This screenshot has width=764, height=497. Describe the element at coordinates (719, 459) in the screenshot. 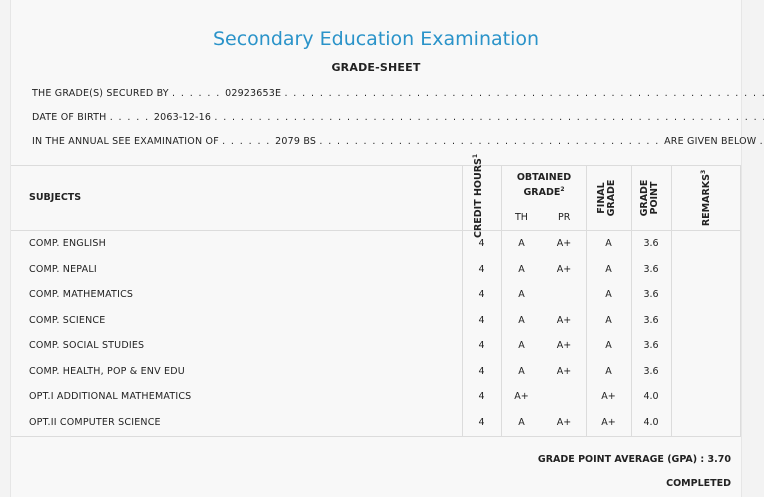

I see `gpa-value: 3.70` at that location.